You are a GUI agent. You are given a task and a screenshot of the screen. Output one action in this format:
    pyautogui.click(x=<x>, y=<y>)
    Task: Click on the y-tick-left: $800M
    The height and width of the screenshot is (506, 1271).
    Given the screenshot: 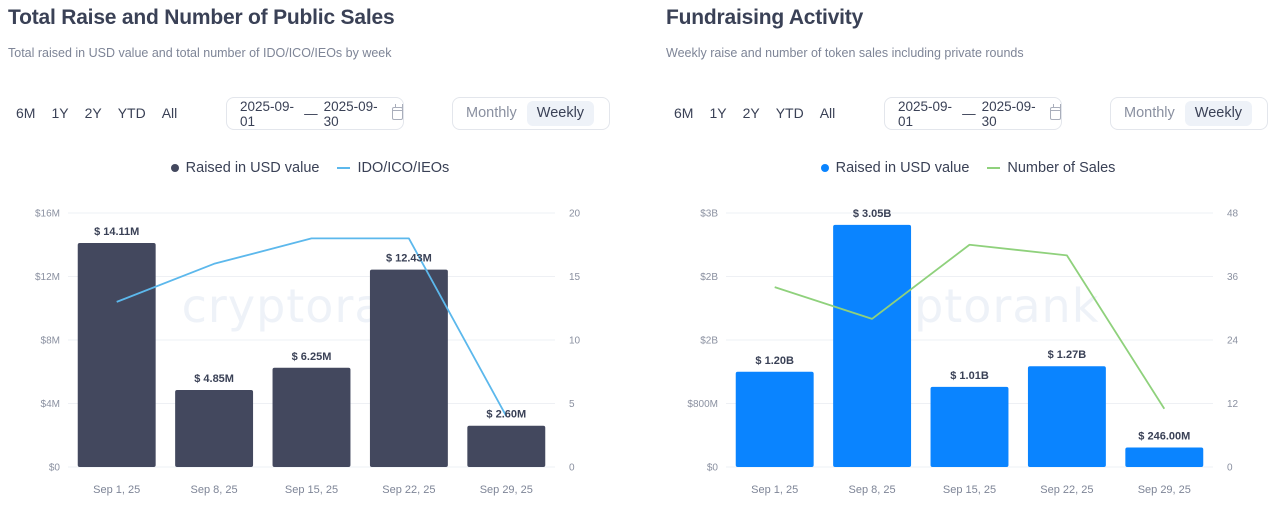 What is the action you would take?
    pyautogui.click(x=702, y=404)
    